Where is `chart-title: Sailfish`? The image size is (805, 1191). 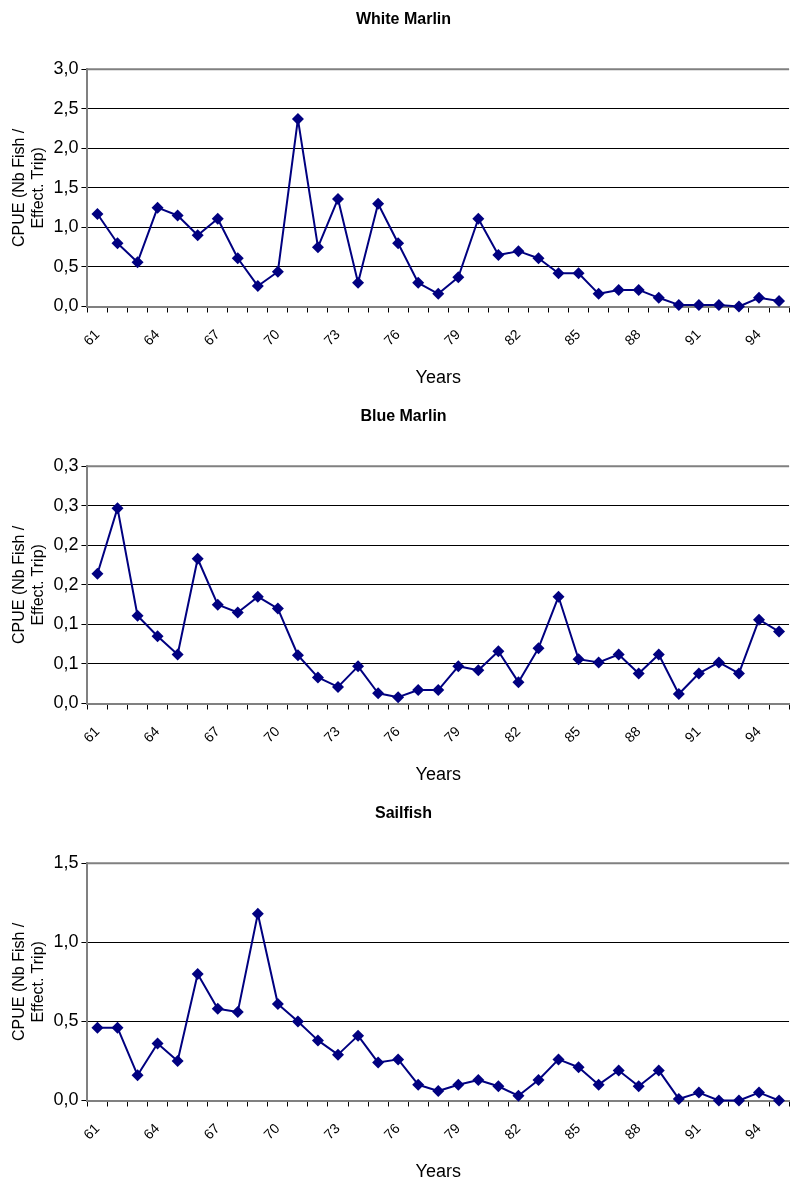
chart-title: Sailfish is located at coordinates (403, 813).